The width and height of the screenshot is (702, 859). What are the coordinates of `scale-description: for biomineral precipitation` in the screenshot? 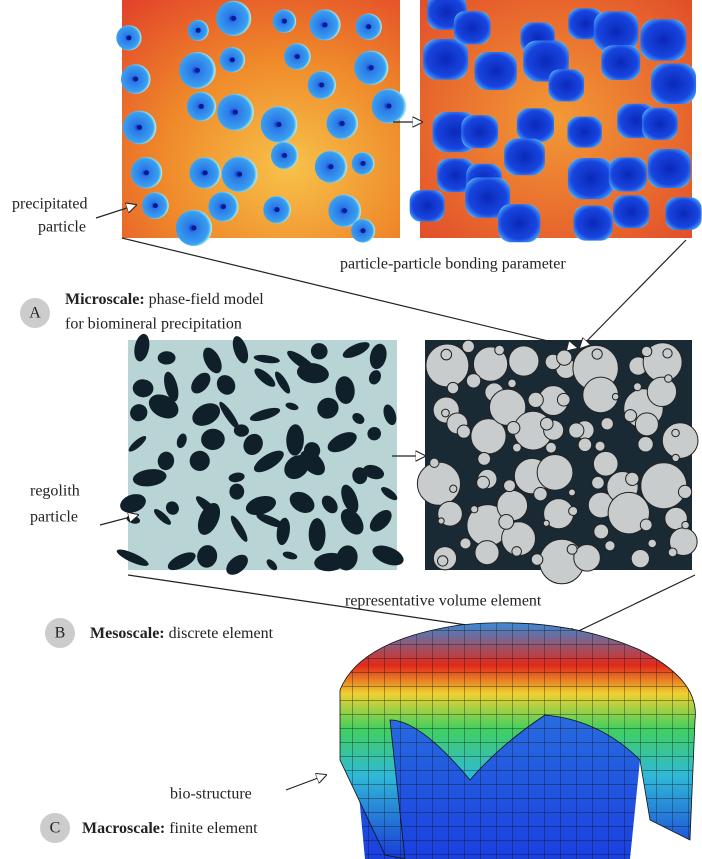 It's located at (153, 324).